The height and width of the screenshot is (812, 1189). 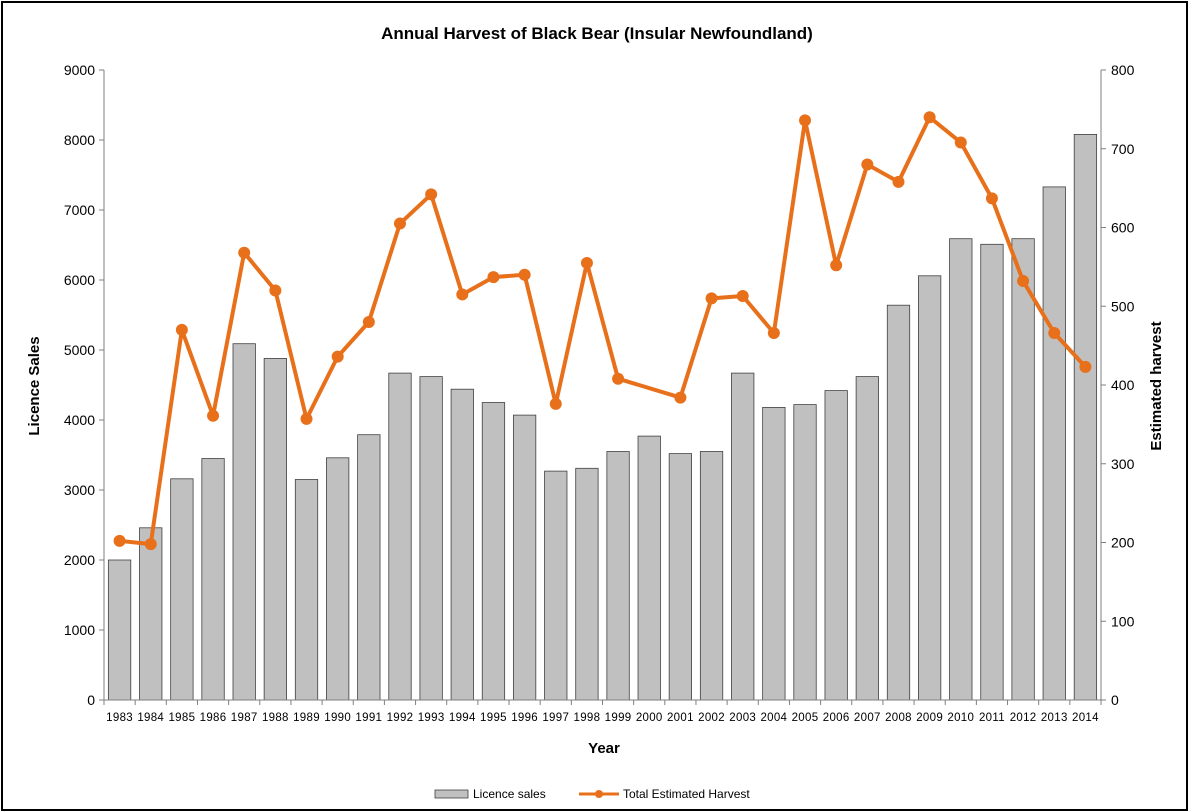 I want to click on x-tick-label-1986: 1986, so click(x=213, y=718).